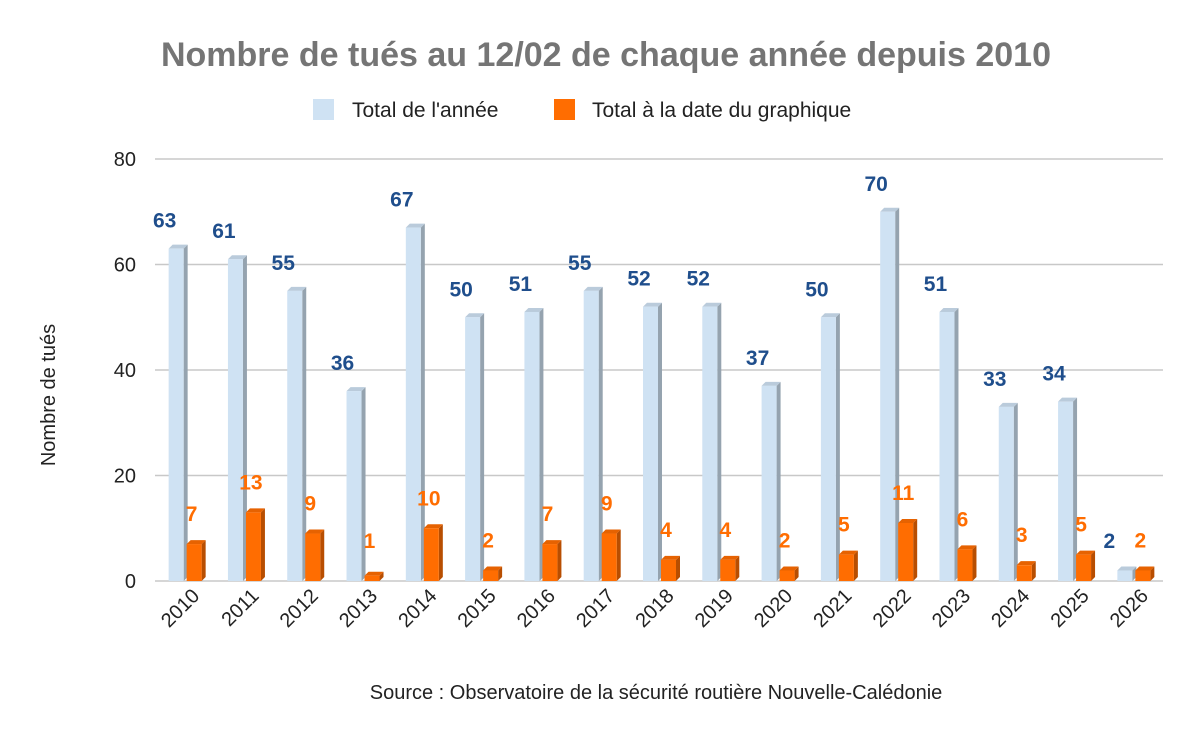 This screenshot has width=1200, height=742. I want to click on bar-total-annee-2013, so click(356, 484).